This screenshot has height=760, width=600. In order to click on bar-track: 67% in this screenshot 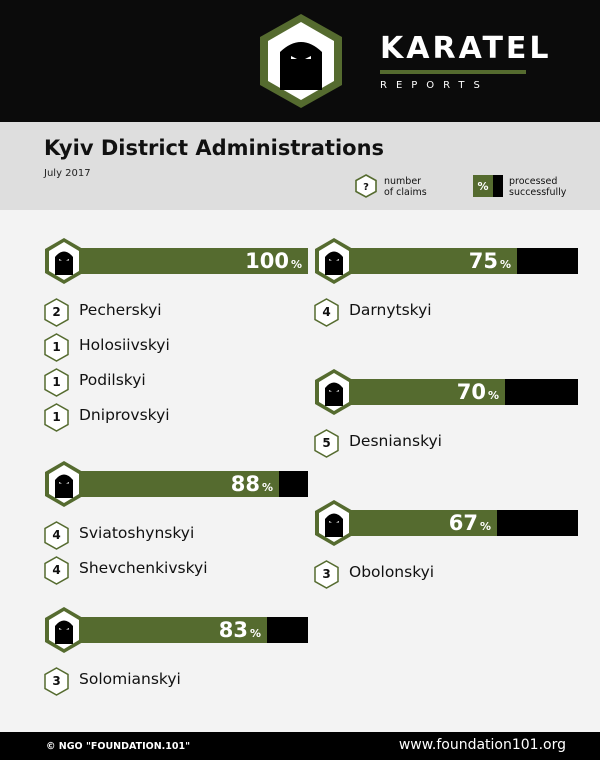, I will do `click(456, 523)`.